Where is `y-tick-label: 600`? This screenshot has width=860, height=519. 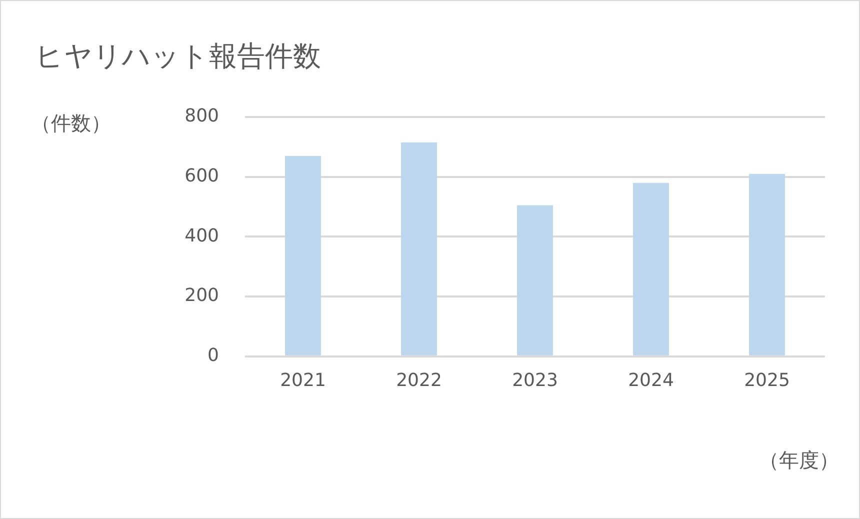 y-tick-label: 600 is located at coordinates (201, 176).